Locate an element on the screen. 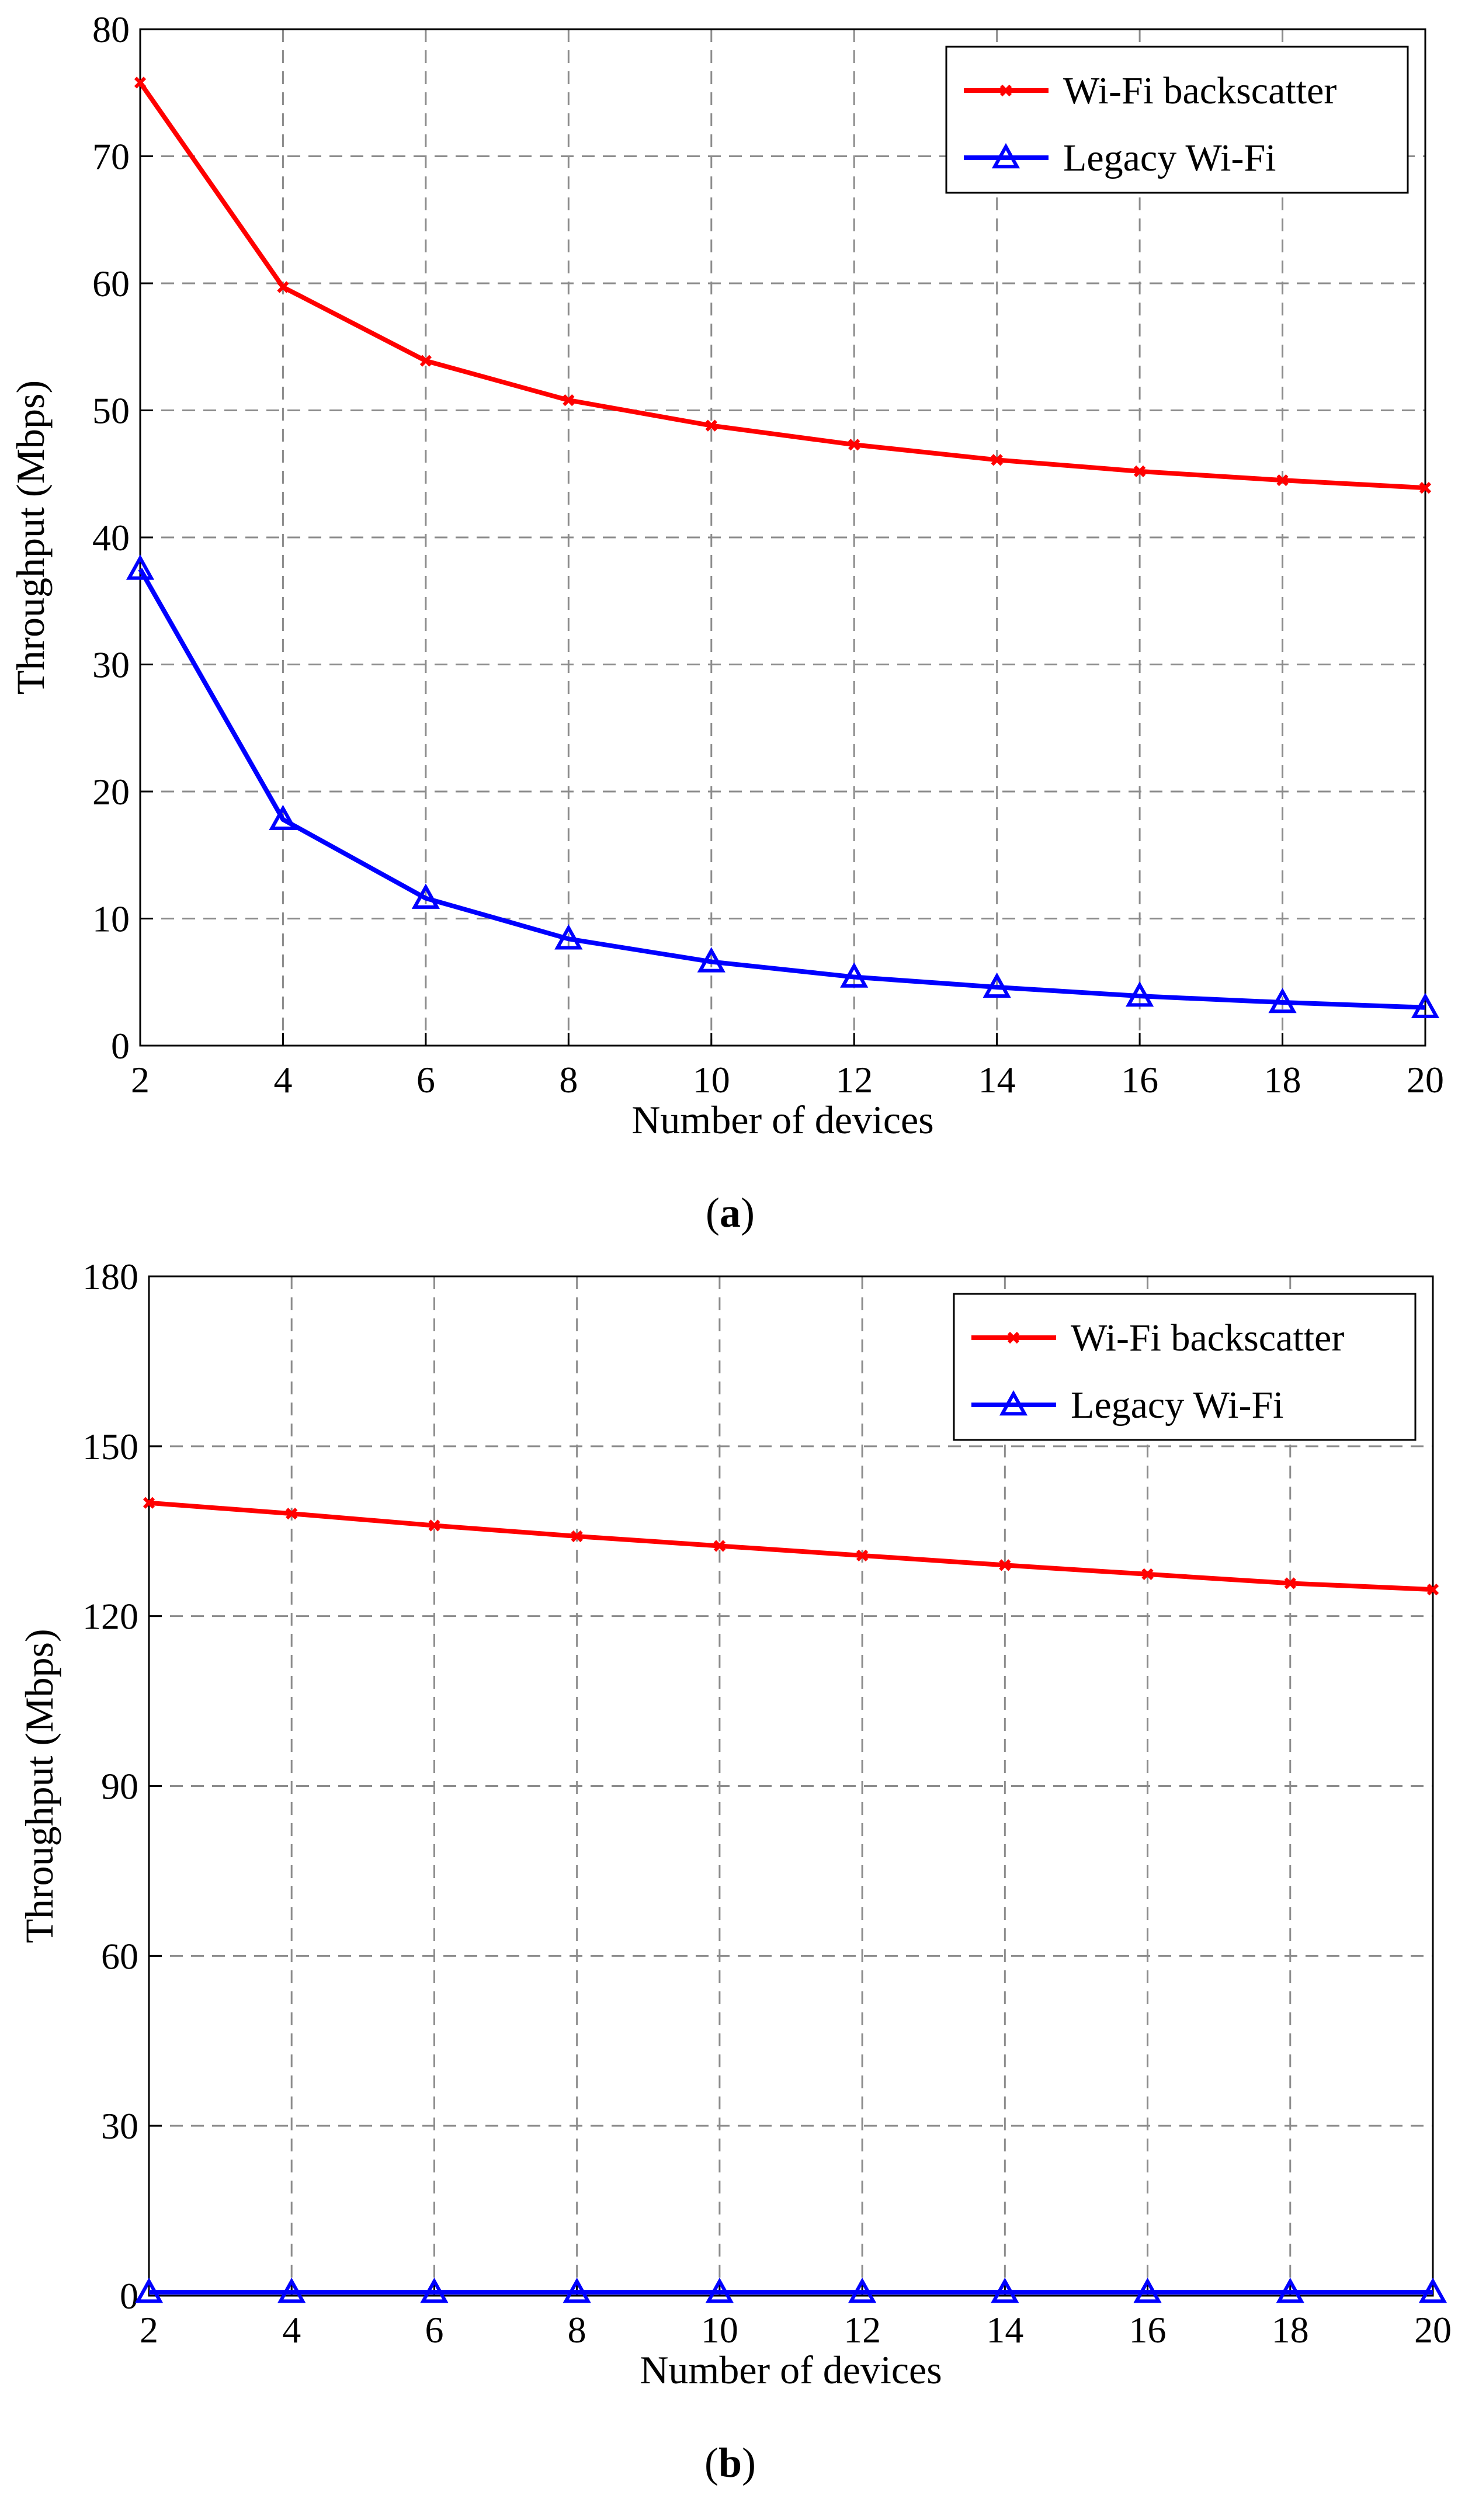  y-tick-label: 90 is located at coordinates (119, 1786).